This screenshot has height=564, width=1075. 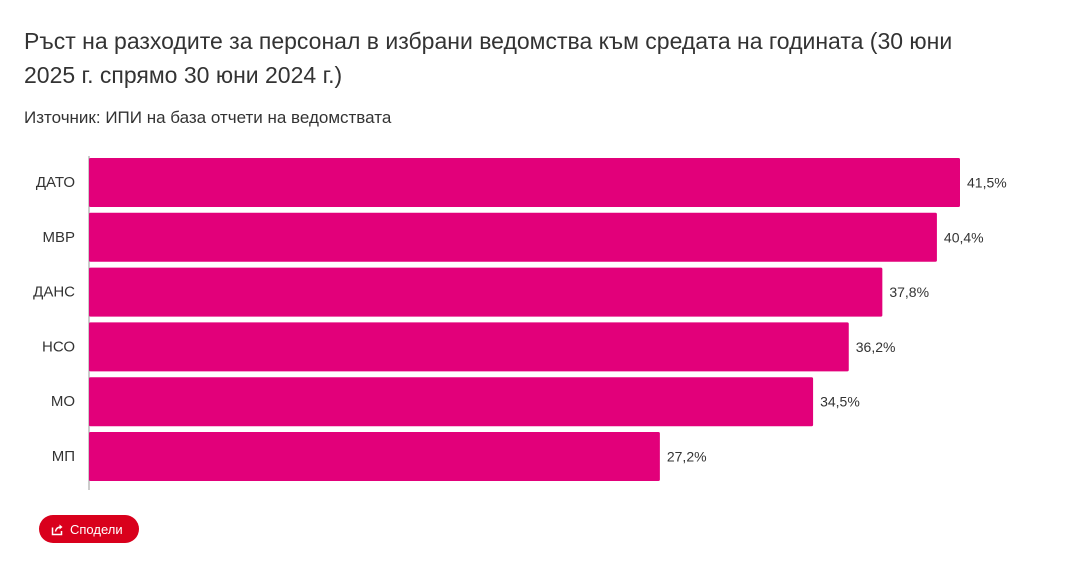 I want to click on value-label: 34,5%, so click(x=840, y=402).